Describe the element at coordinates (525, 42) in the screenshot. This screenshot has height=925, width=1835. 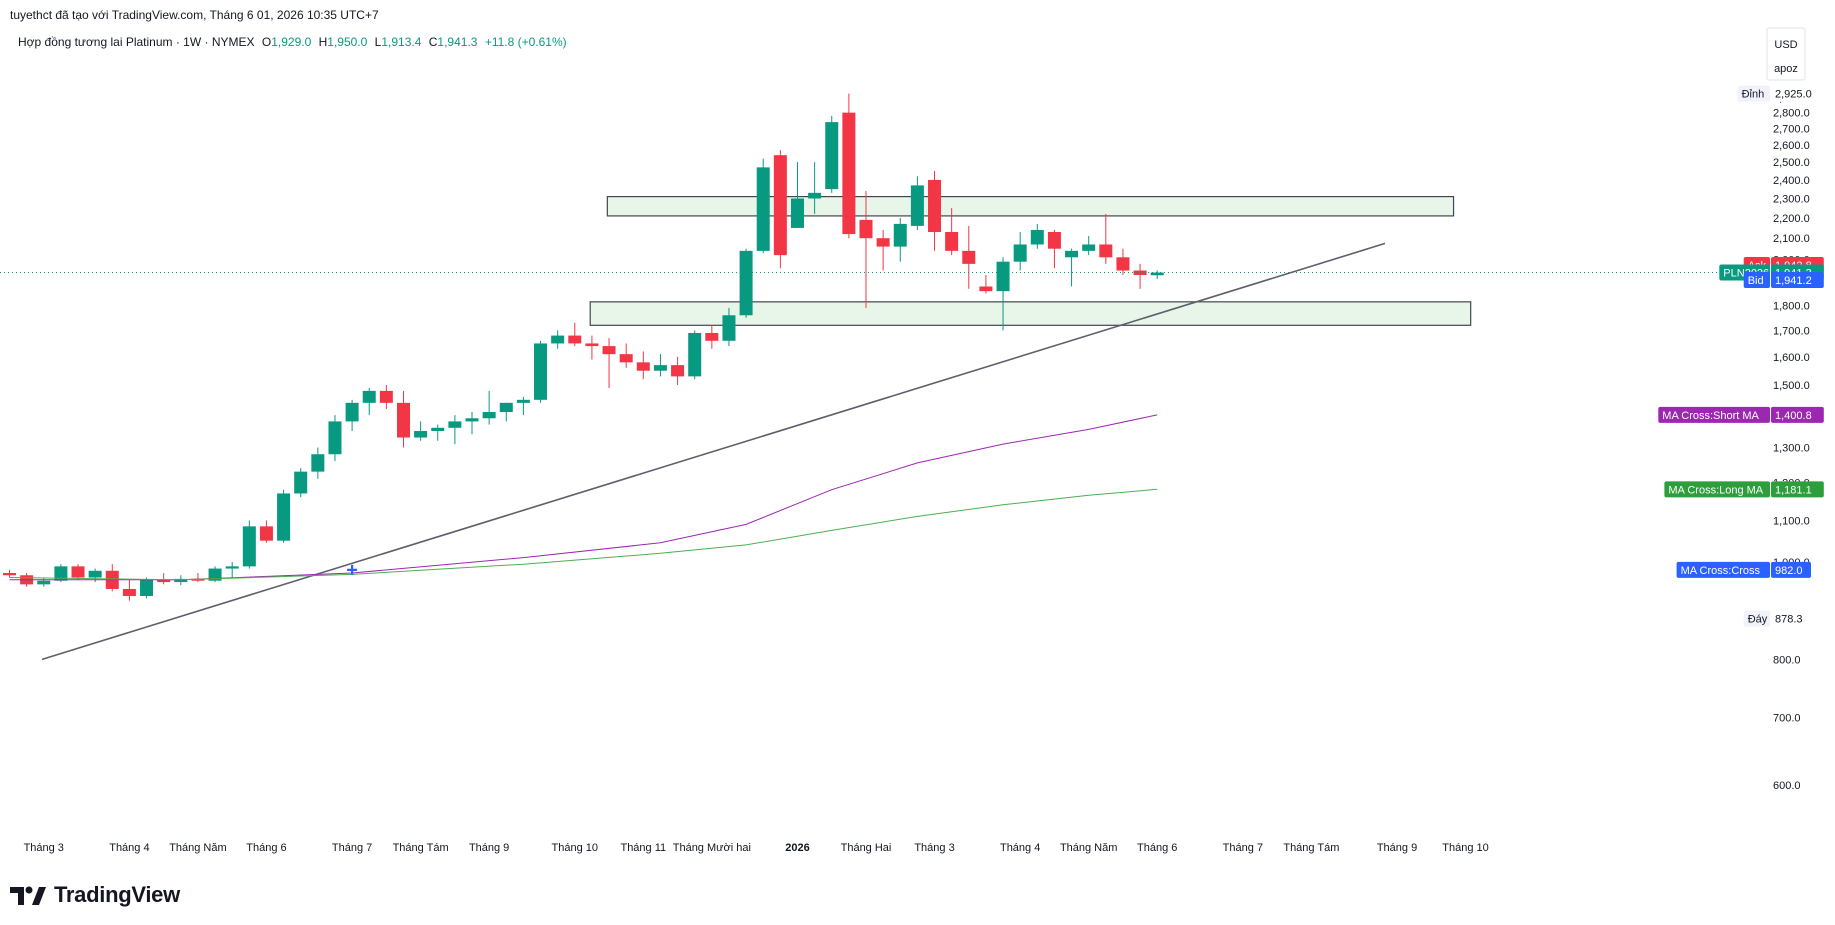
I see `change-value: +11.8 (+0.61%)` at that location.